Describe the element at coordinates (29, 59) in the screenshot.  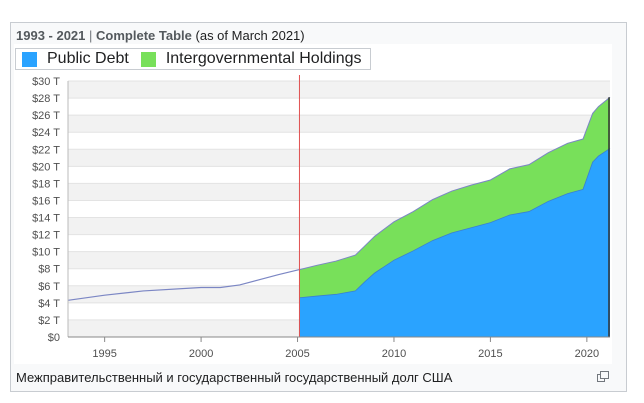
I see `legend-swatch-public-debt` at that location.